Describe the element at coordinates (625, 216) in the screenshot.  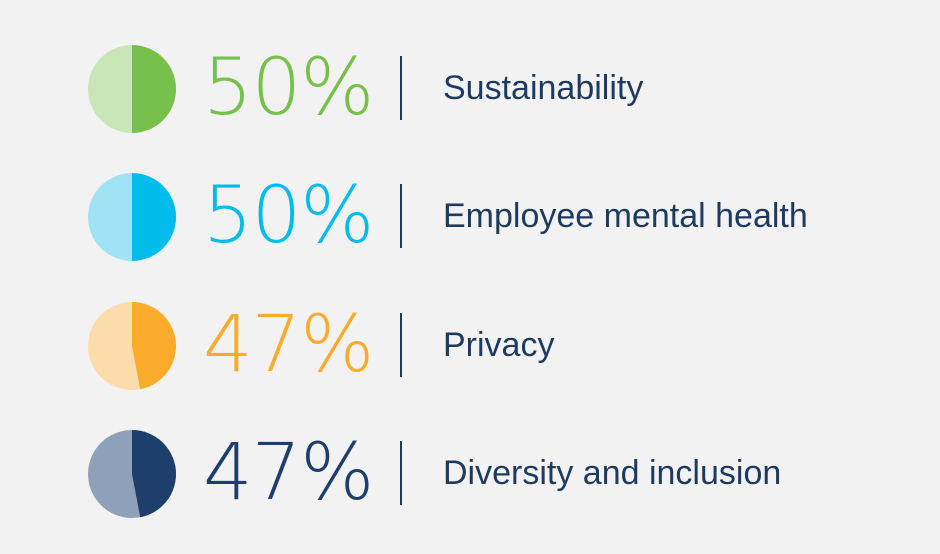
I see `category-label: Employee mental health` at that location.